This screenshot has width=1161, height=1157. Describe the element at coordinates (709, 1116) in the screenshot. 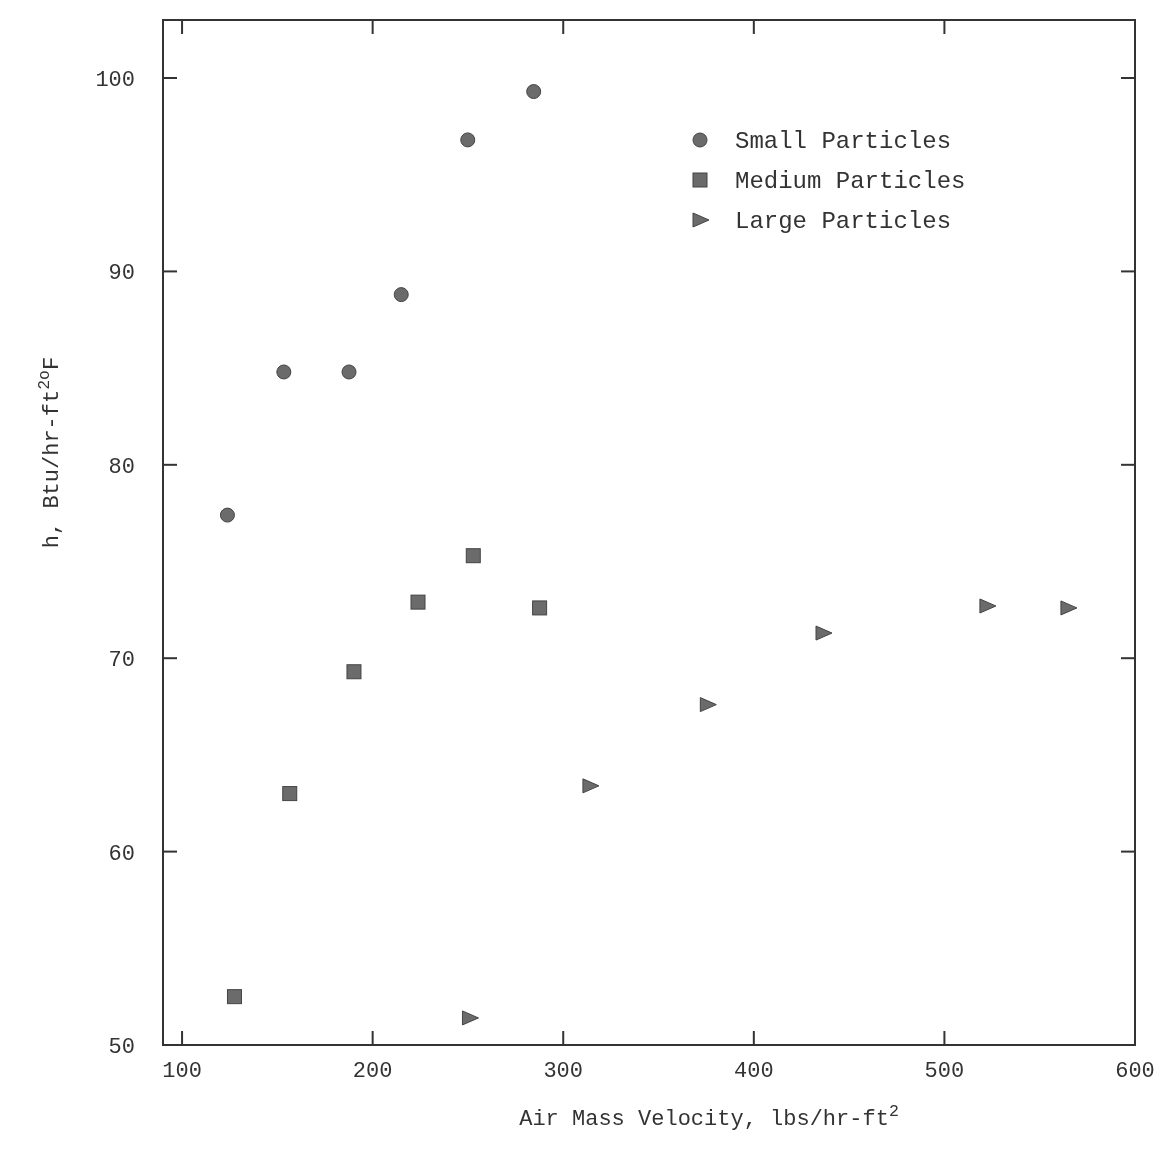

I see `x-axis-title: Air Mass Velocity, lbs/hr-ft$^{2}$` at that location.